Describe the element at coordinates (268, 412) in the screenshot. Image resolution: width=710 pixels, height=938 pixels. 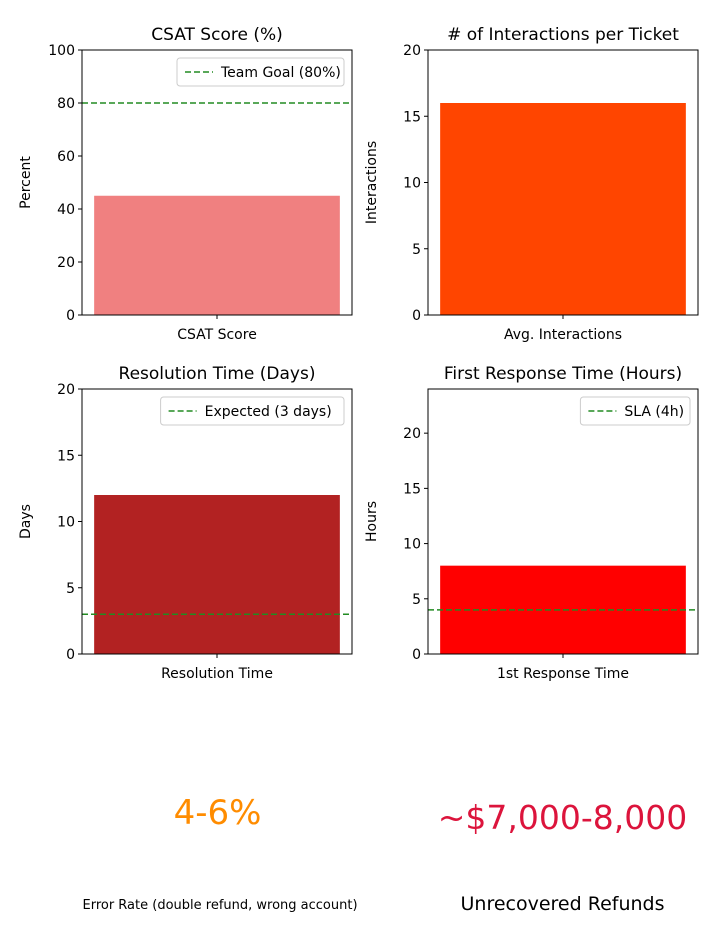
I see `legend-label: Expected (3 days)` at that location.